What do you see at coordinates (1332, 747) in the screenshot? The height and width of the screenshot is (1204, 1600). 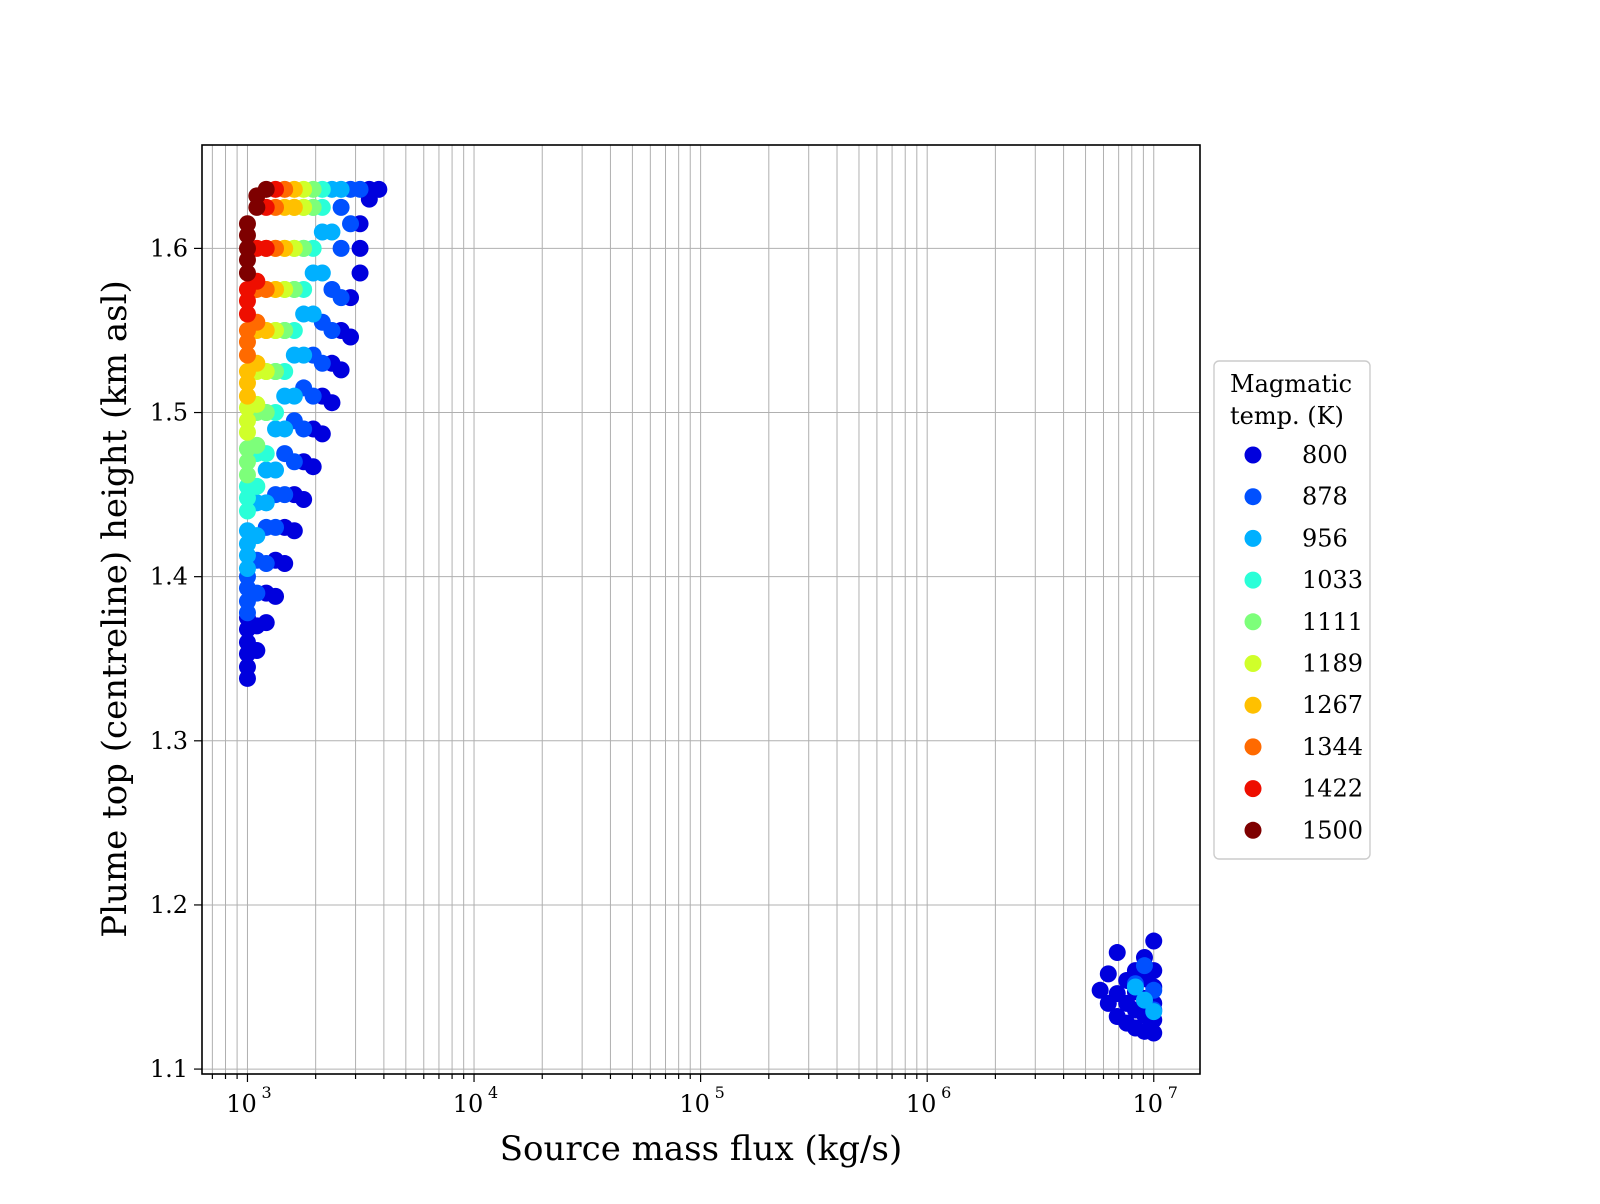 I see `legend-label-1344: 1344` at bounding box center [1332, 747].